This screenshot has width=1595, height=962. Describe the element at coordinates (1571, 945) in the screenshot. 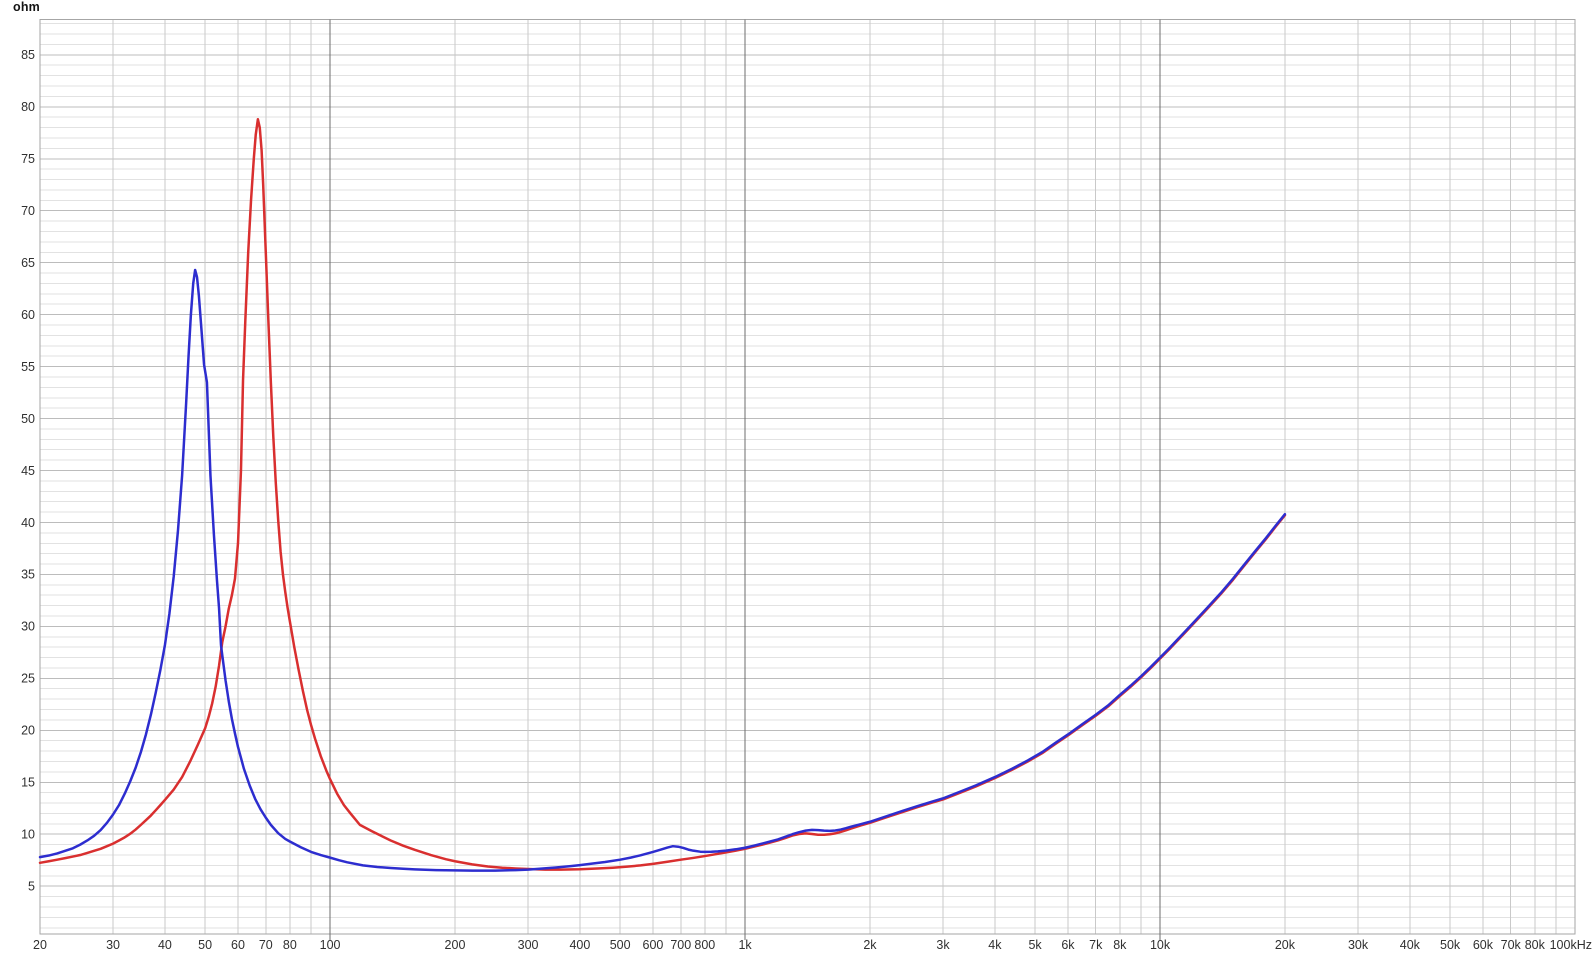

I see `x-tick-label: 100kHz` at that location.